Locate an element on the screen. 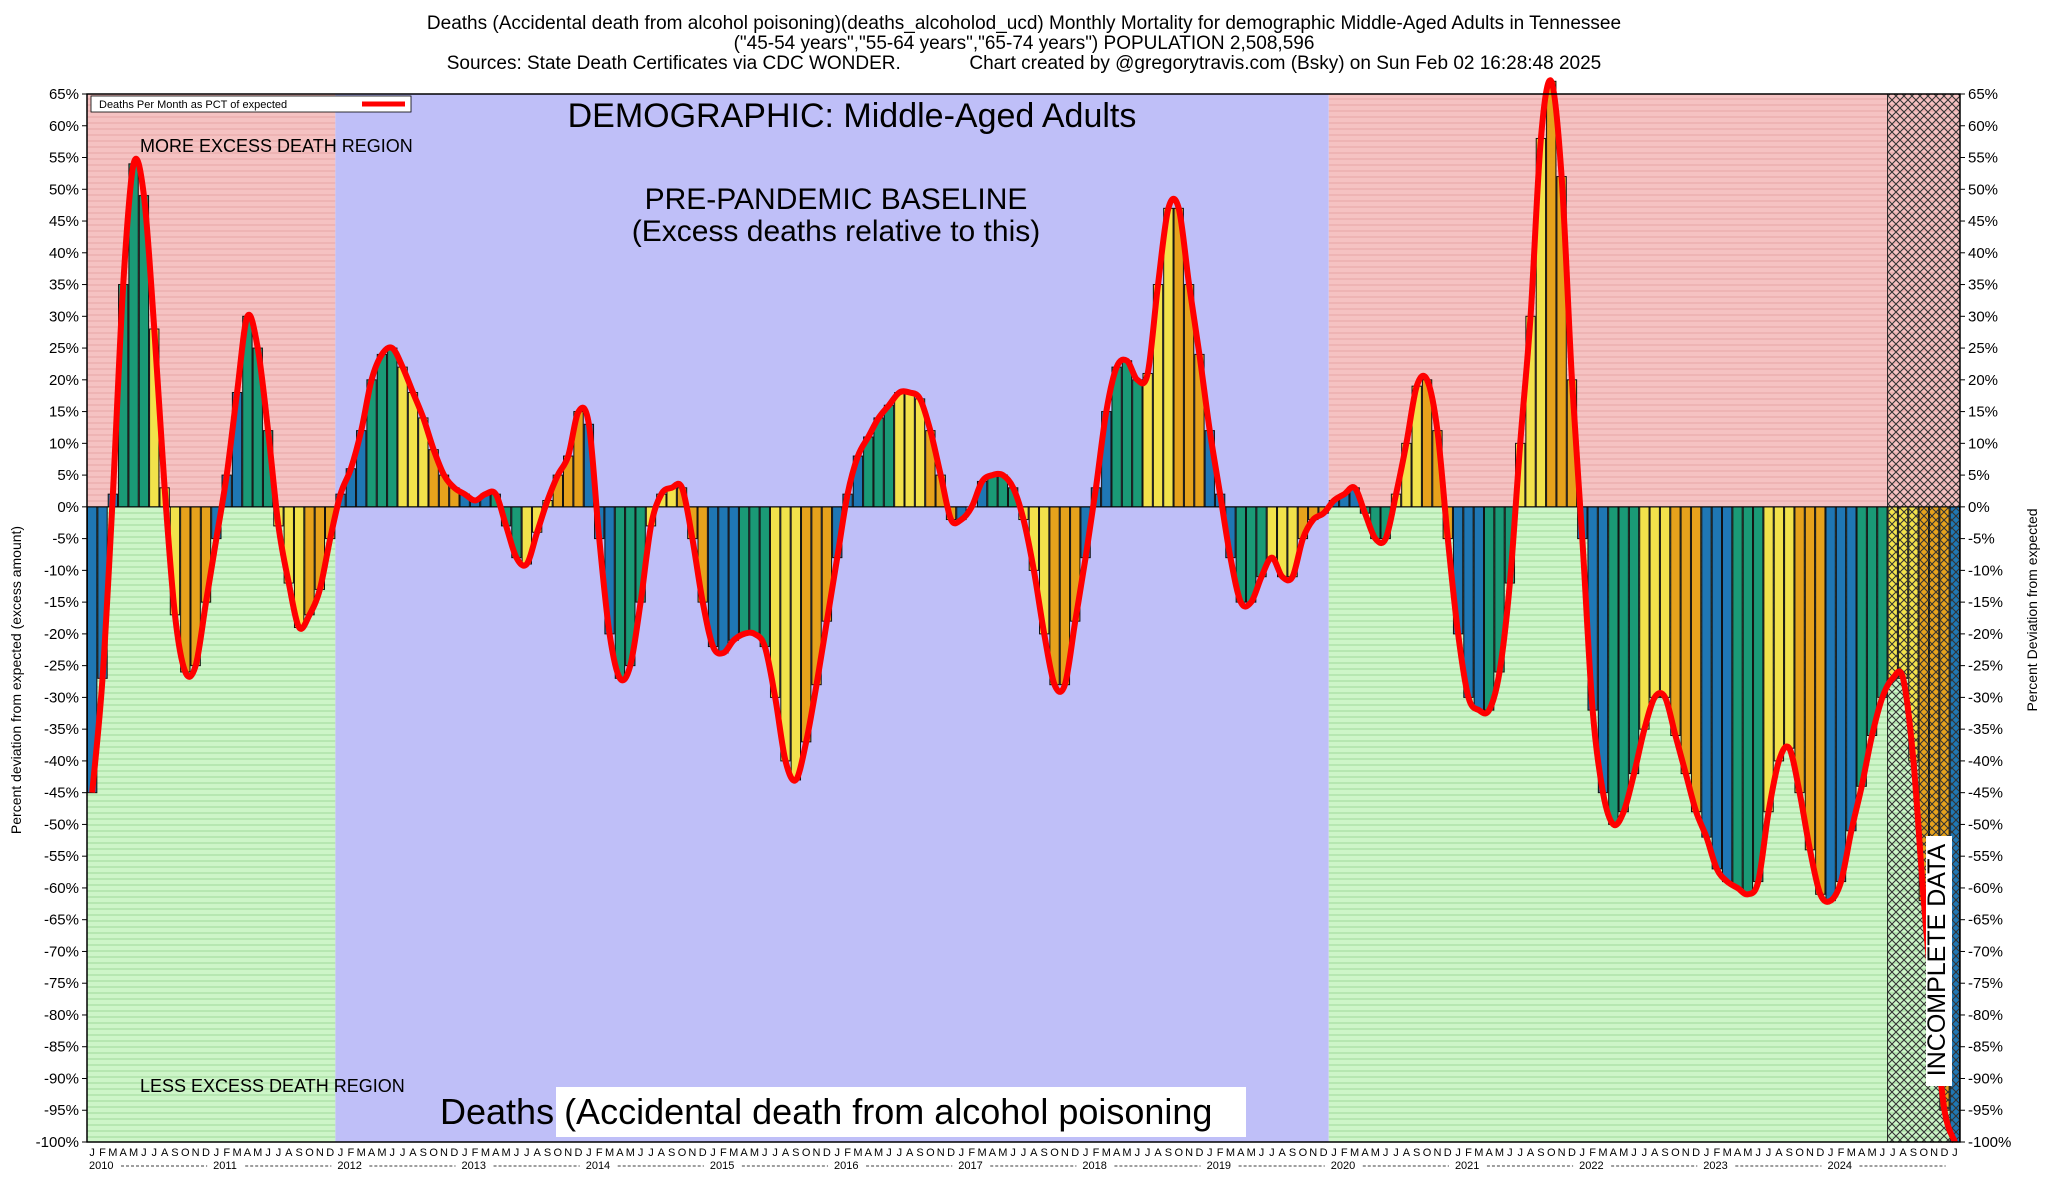 The width and height of the screenshot is (2048, 1200). x-tick-year-label: 2016 is located at coordinates (846, 1166).